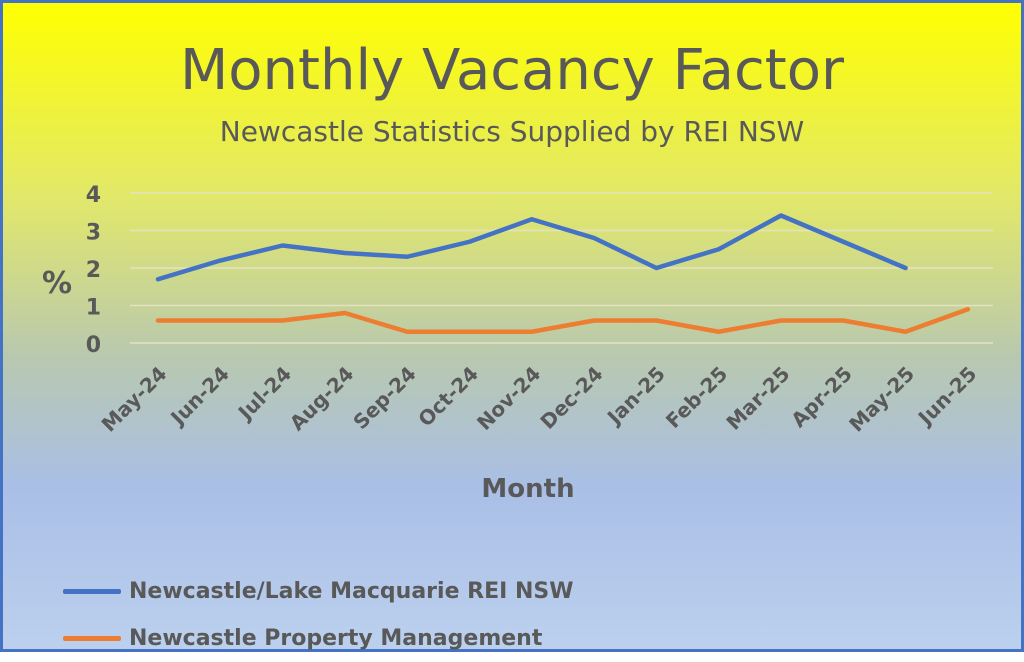 The image size is (1024, 662). What do you see at coordinates (508, 398) in the screenshot?
I see `x-tick-label: Nov-24` at bounding box center [508, 398].